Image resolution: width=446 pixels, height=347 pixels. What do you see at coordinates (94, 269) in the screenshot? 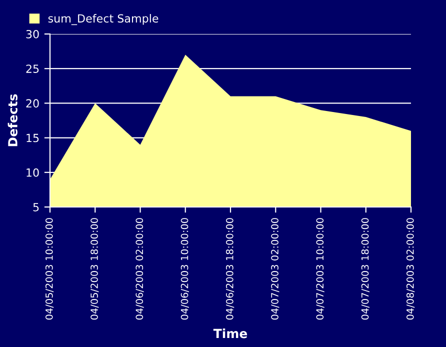
I see `x-tick-label: 04/05/2003 18:00:00` at bounding box center [94, 269].